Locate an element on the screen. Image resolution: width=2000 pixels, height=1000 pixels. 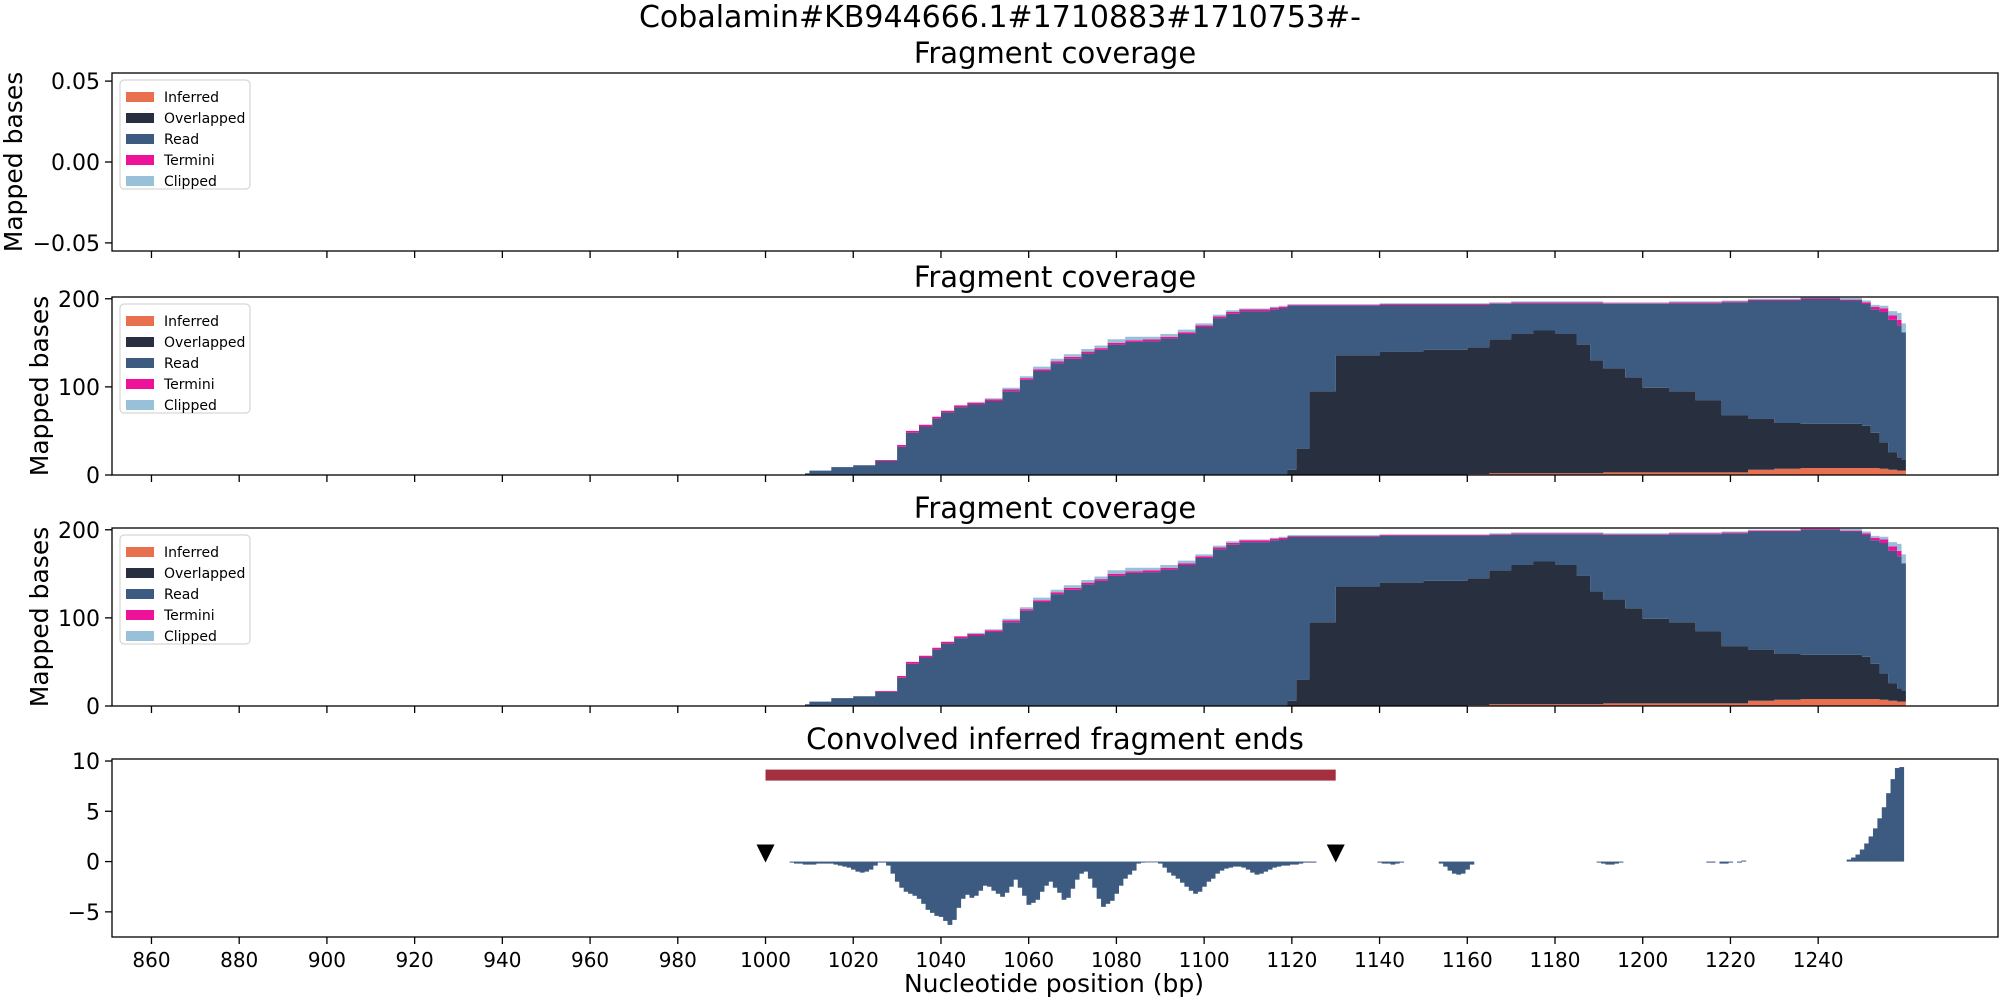
x-tick-label: 980 is located at coordinates (678, 960).